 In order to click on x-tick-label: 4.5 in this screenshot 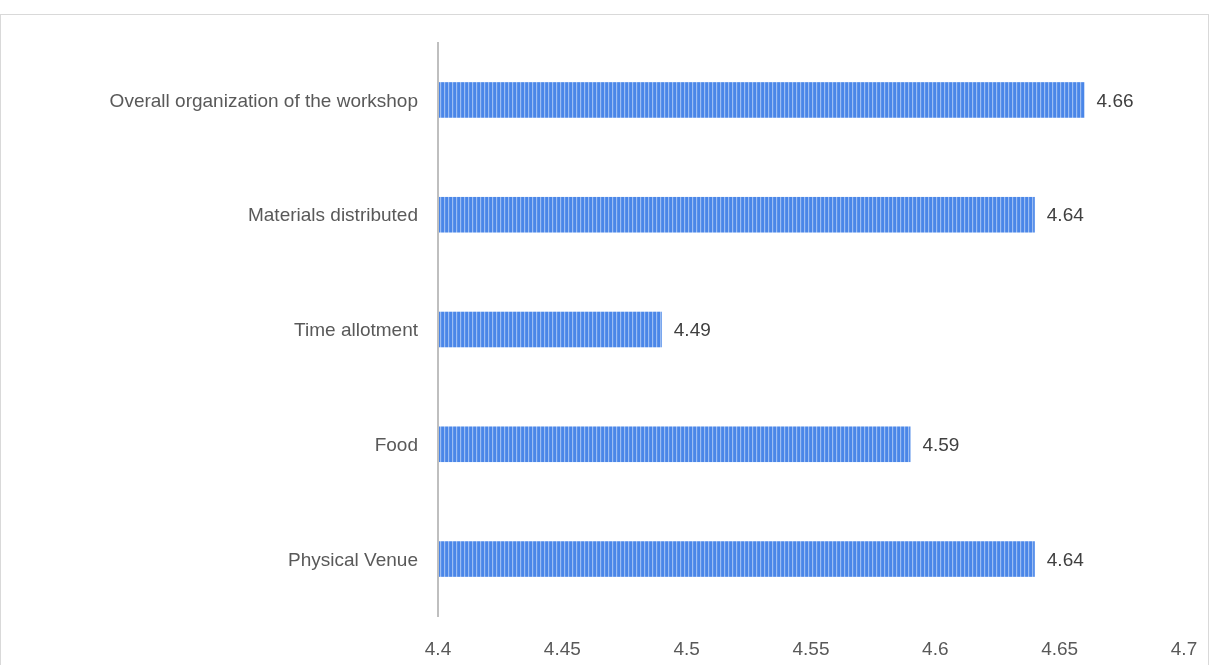, I will do `click(686, 648)`.